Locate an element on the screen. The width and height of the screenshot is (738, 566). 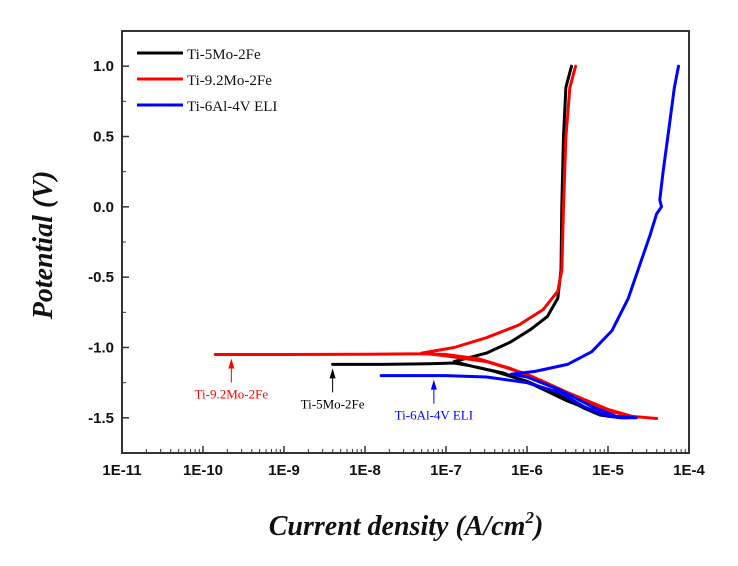
y-tick-label: -0.5 is located at coordinates (101, 277).